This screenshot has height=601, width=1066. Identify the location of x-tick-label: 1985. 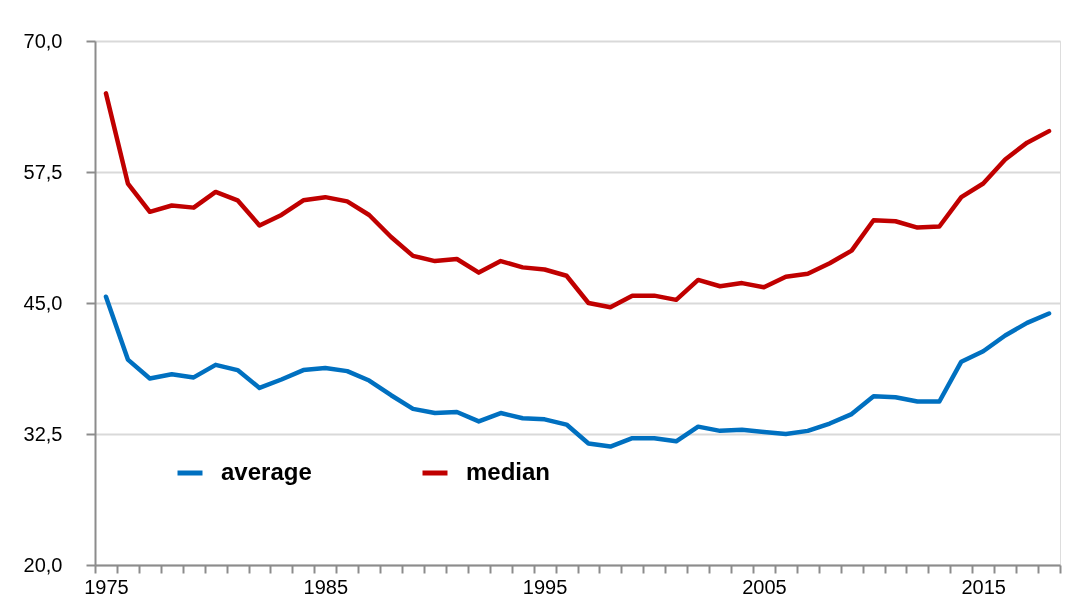
(326, 586).